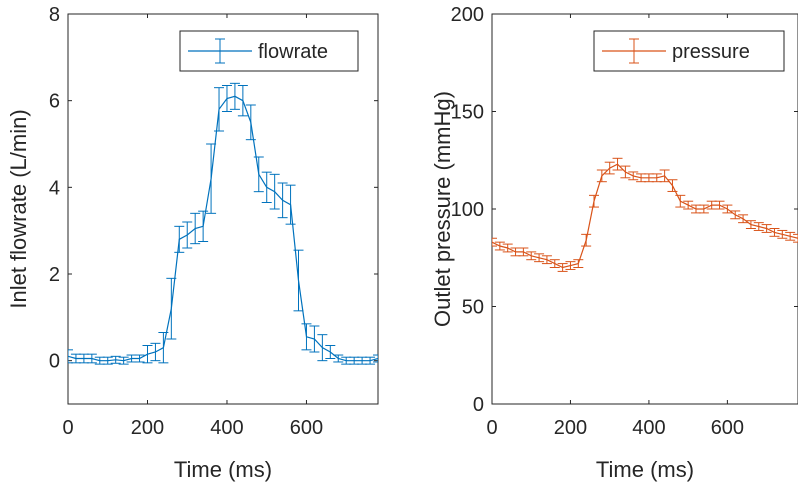 The width and height of the screenshot is (798, 488). Describe the element at coordinates (54, 275) in the screenshot. I see `y-tick-label: 2` at that location.